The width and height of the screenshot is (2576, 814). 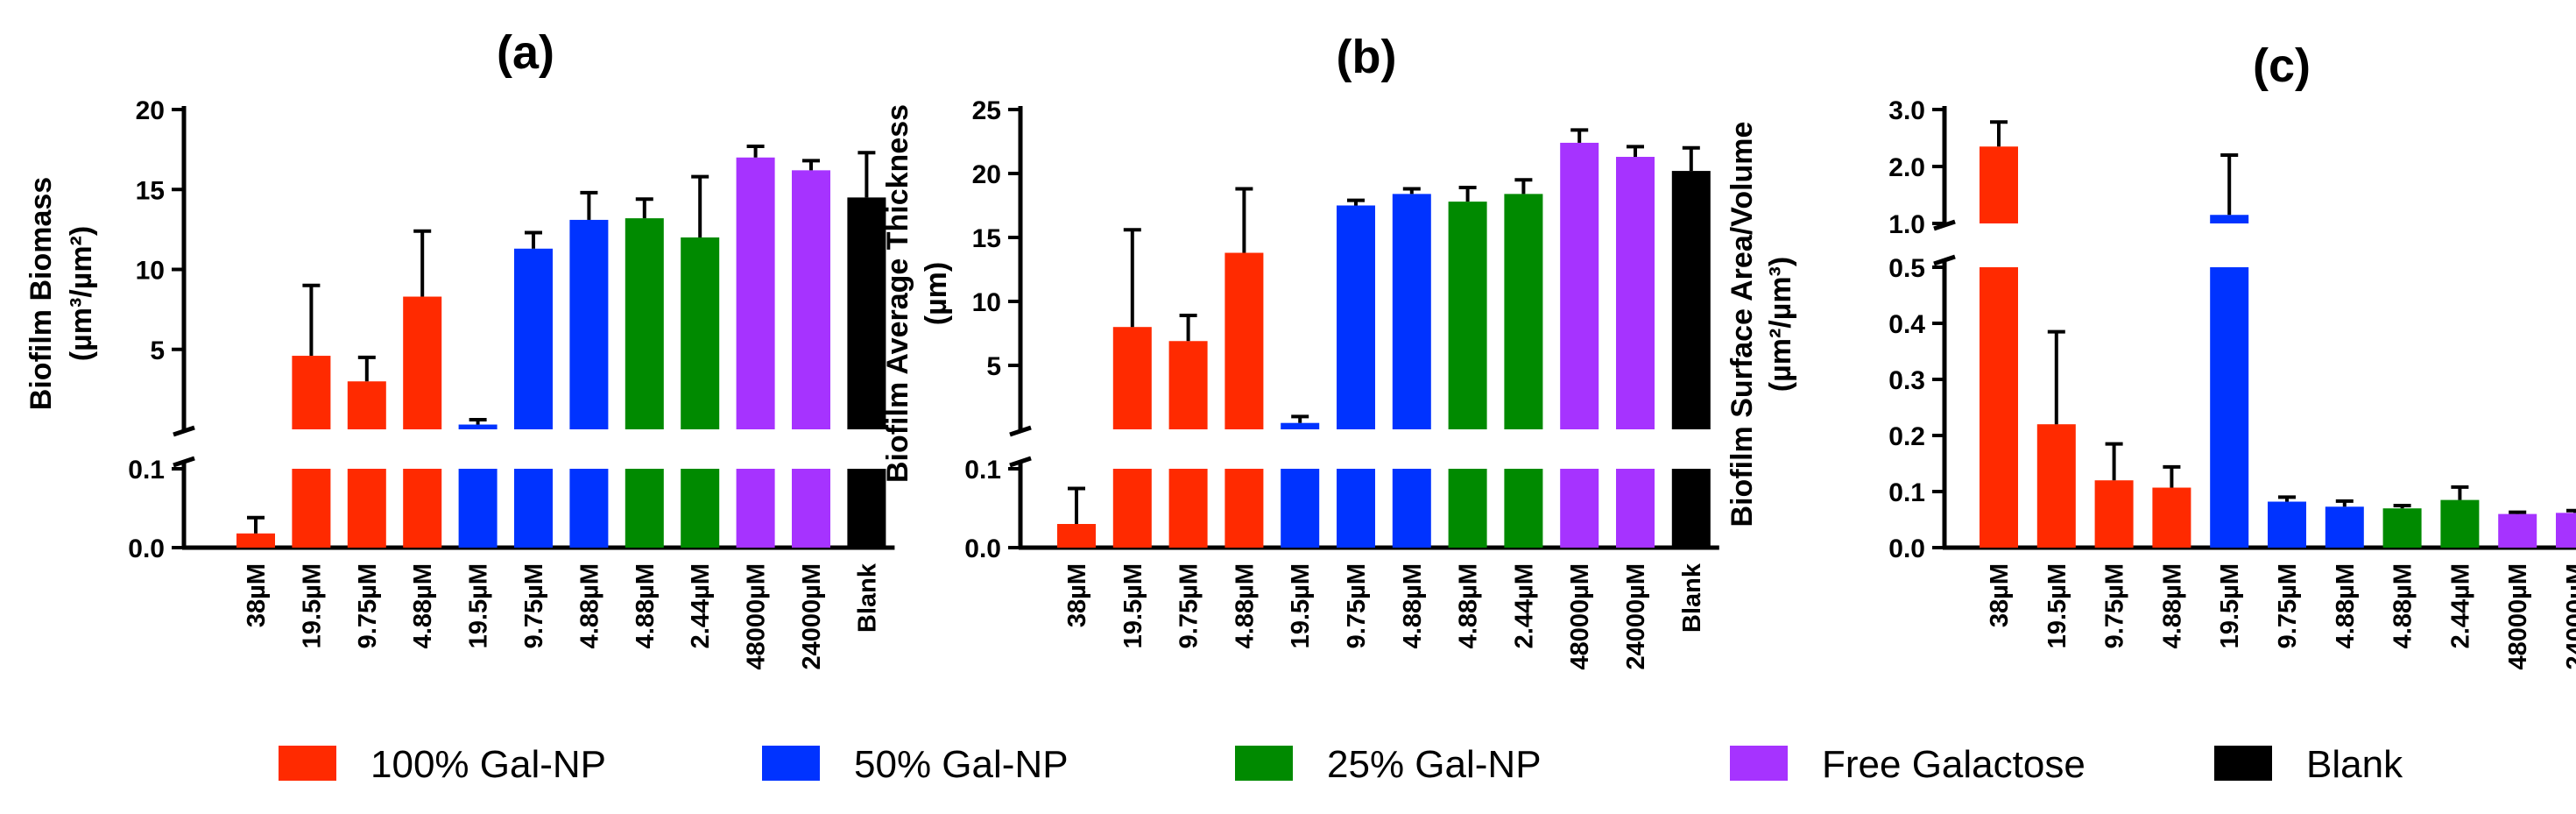 I want to click on legend-label: Blank, so click(x=2354, y=764).